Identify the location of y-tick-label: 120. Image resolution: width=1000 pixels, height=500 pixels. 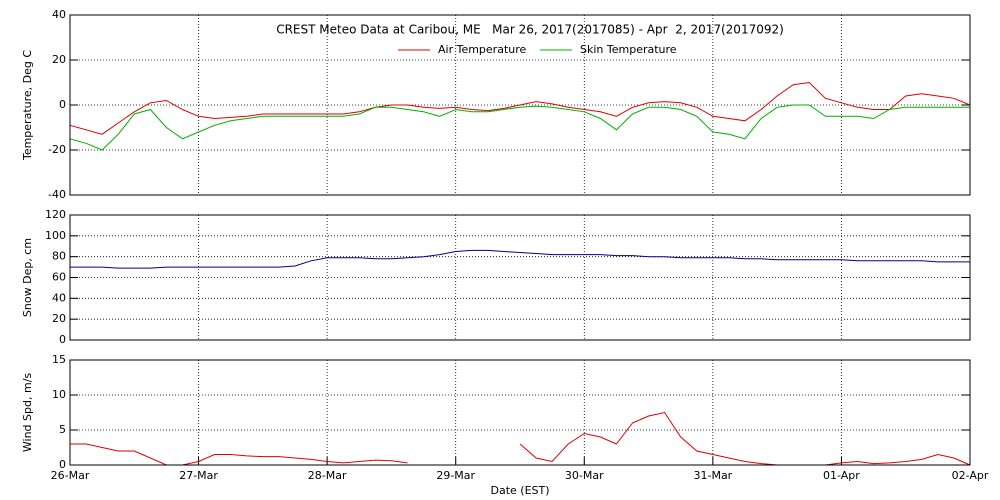
(55, 214).